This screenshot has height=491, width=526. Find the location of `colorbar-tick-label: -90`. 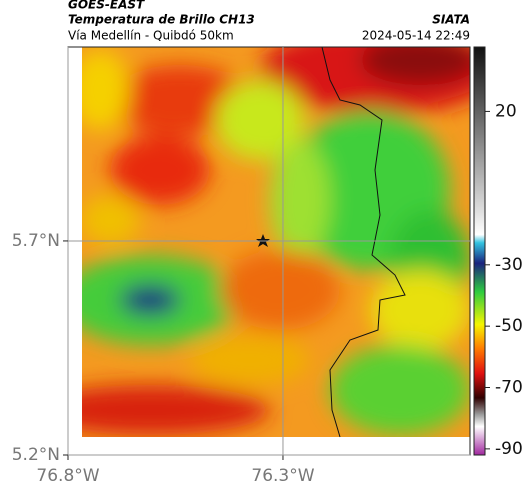

colorbar-tick-label: -90 is located at coordinates (509, 449).